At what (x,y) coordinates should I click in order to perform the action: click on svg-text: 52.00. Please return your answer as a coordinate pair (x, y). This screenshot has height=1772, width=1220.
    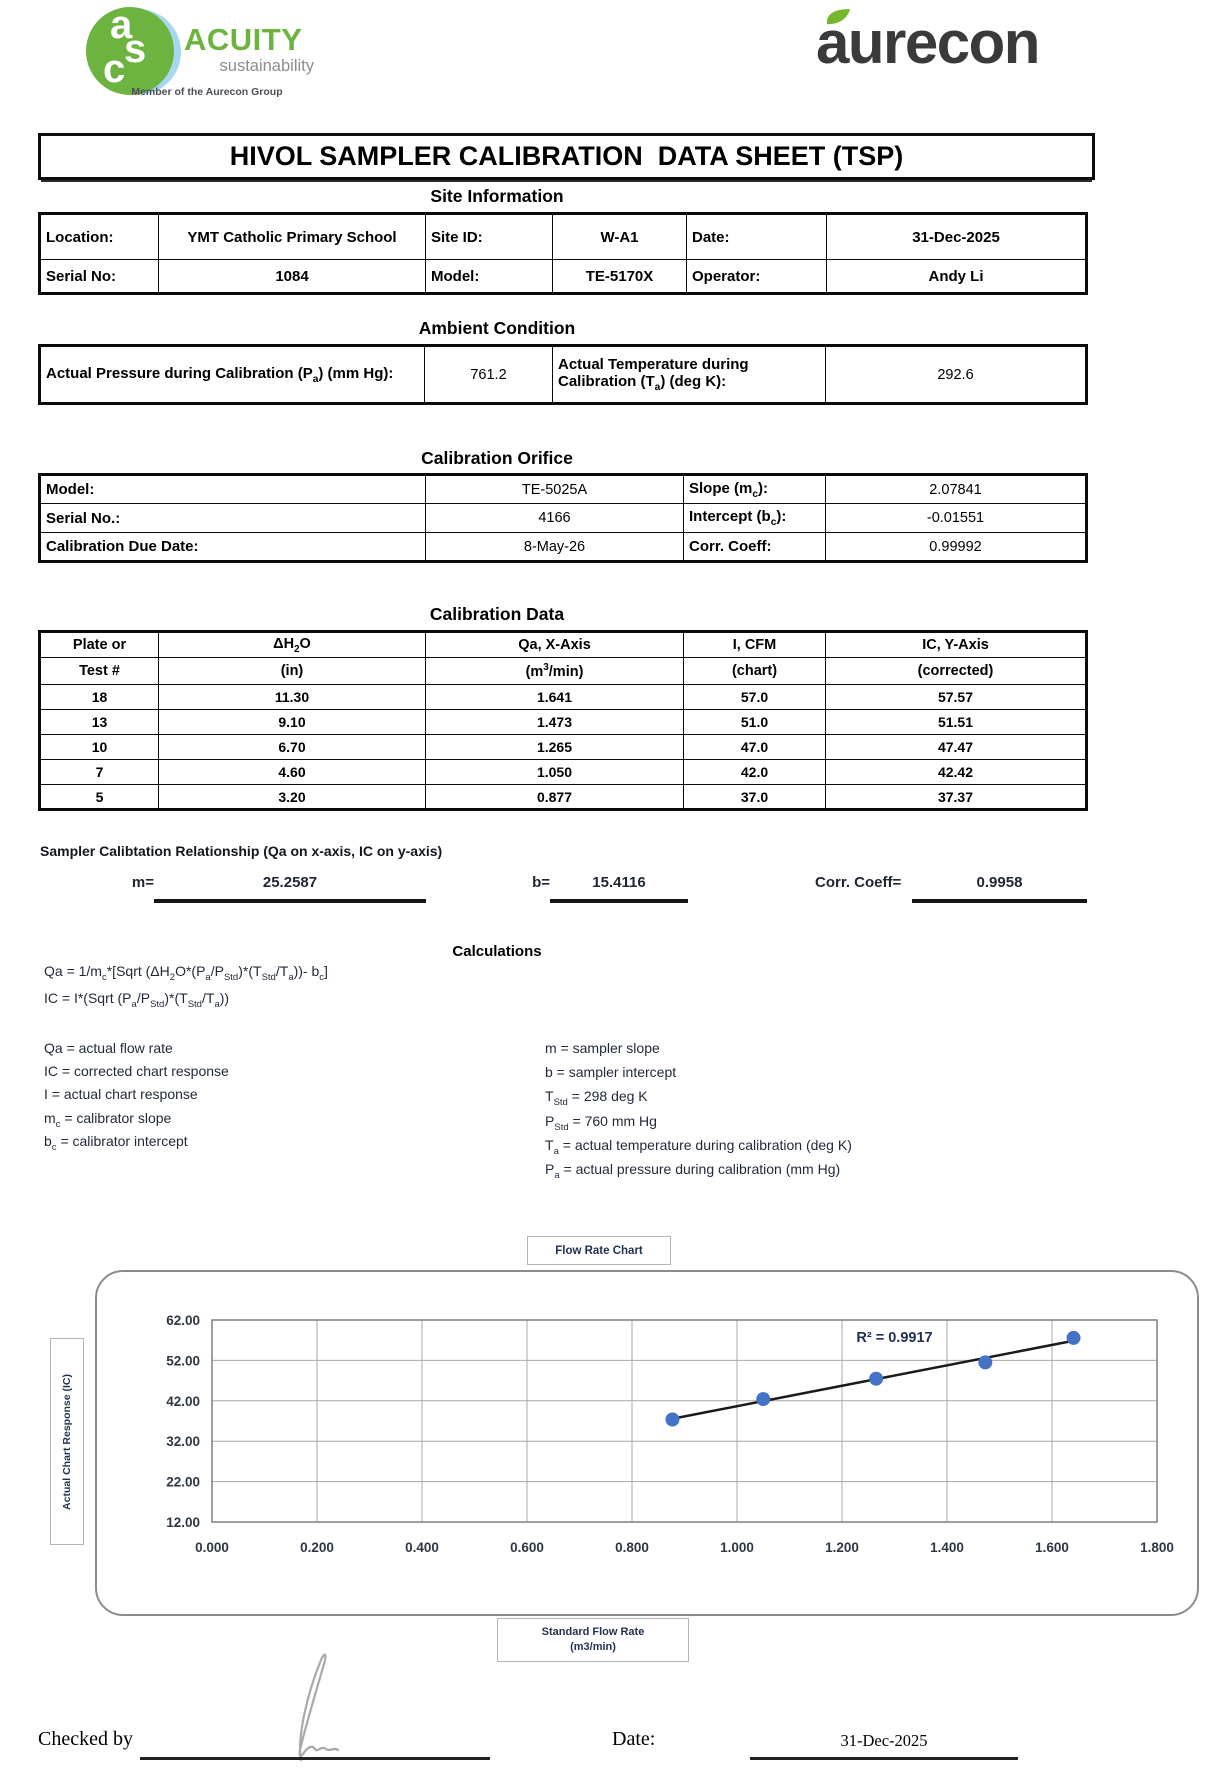
    Looking at the image, I should click on (183, 1360).